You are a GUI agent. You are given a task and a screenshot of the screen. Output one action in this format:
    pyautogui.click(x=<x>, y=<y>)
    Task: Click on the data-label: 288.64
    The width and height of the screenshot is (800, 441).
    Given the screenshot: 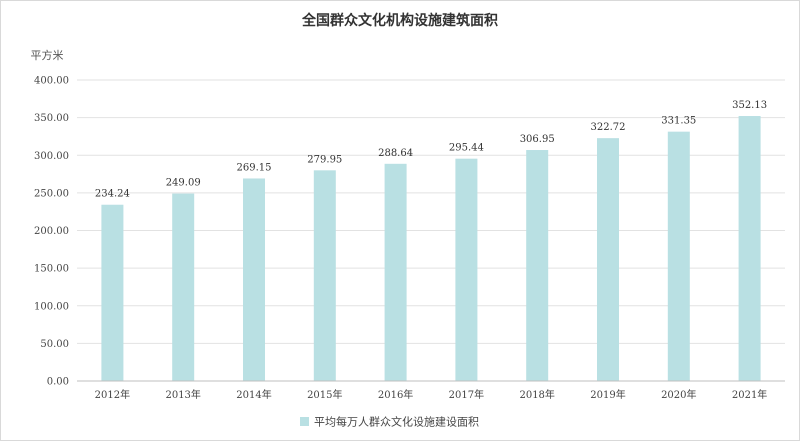 What is the action you would take?
    pyautogui.click(x=395, y=153)
    